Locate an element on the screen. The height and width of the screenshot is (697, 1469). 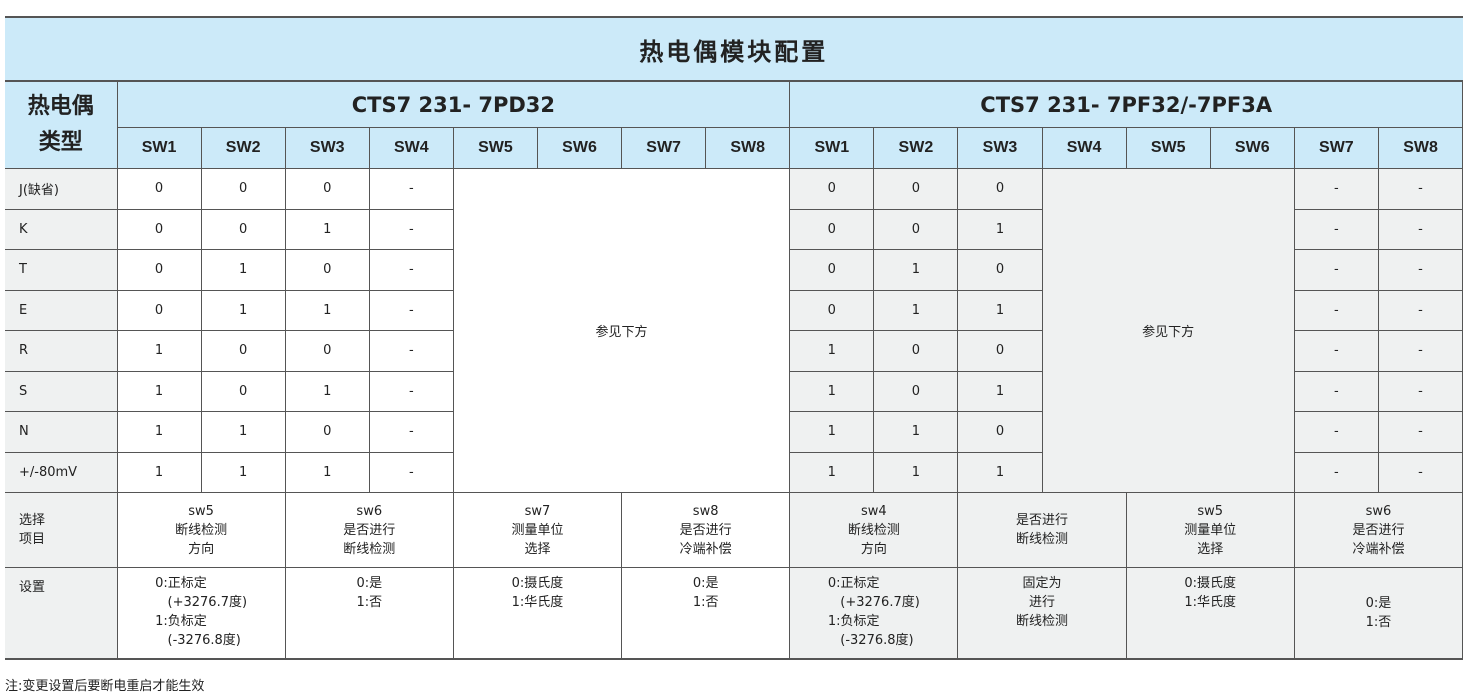
left-switch-header: SW6 is located at coordinates (579, 148).